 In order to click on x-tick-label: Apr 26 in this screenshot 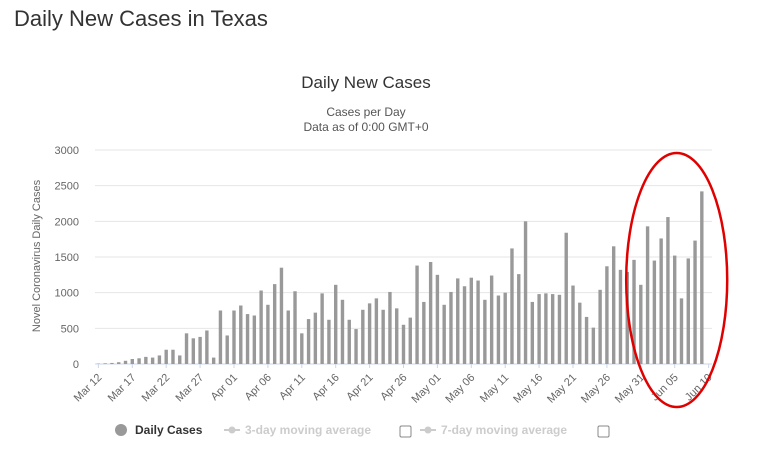, I will do `click(393, 387)`.